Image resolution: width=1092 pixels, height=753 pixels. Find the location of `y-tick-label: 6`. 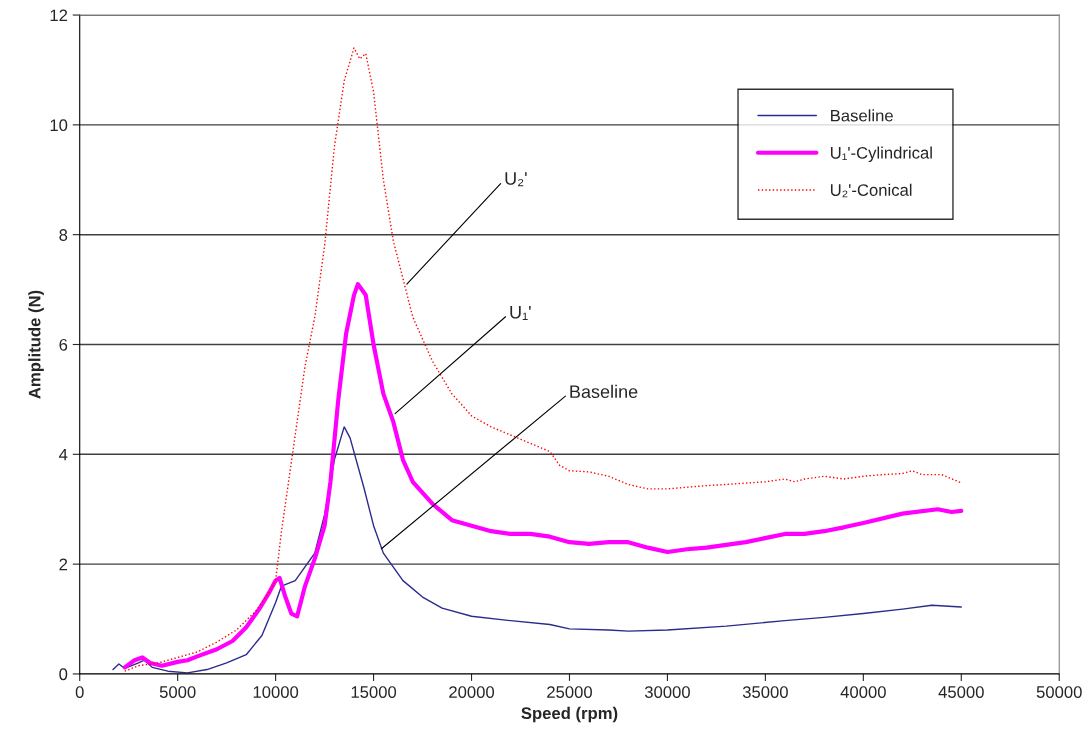

y-tick-label: 6 is located at coordinates (63, 344).